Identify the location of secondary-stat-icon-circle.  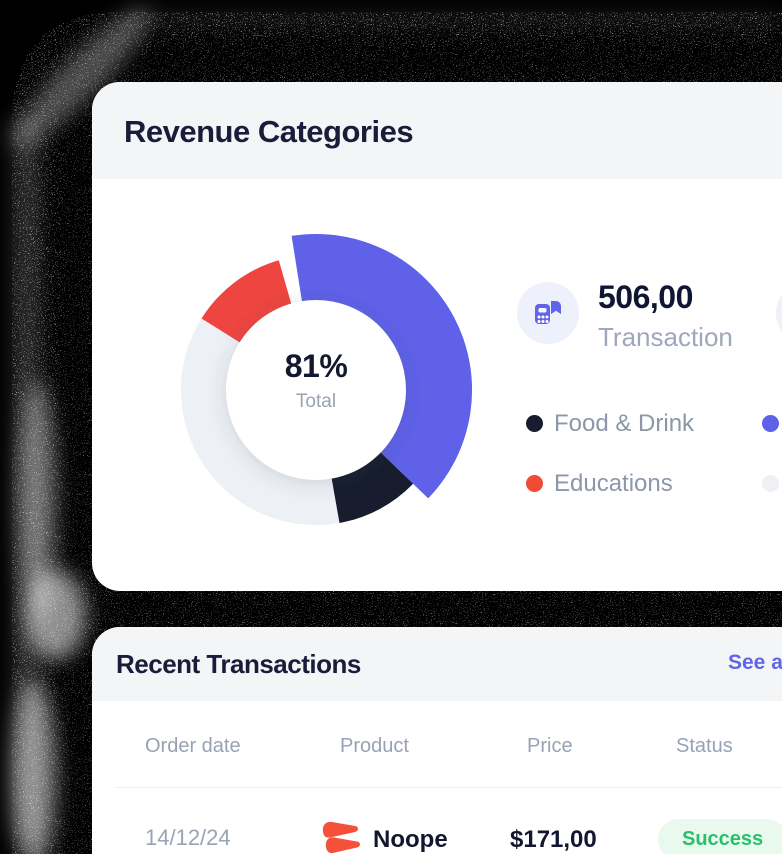
(779, 313).